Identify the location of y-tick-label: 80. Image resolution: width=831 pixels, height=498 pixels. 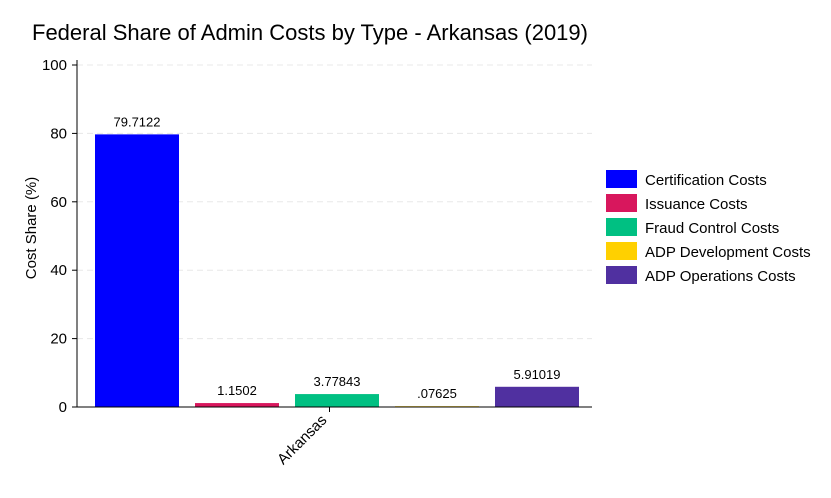
(58, 133).